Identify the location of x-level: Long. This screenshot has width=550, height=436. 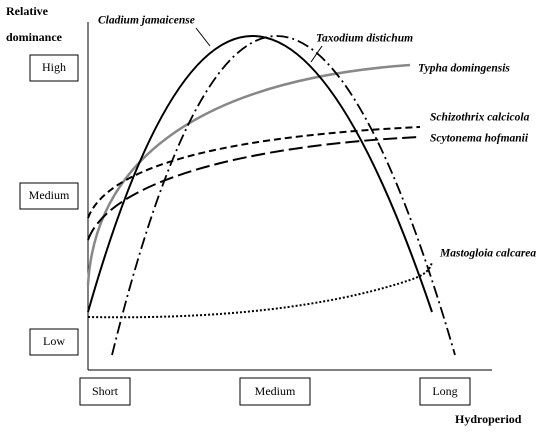
(444, 391).